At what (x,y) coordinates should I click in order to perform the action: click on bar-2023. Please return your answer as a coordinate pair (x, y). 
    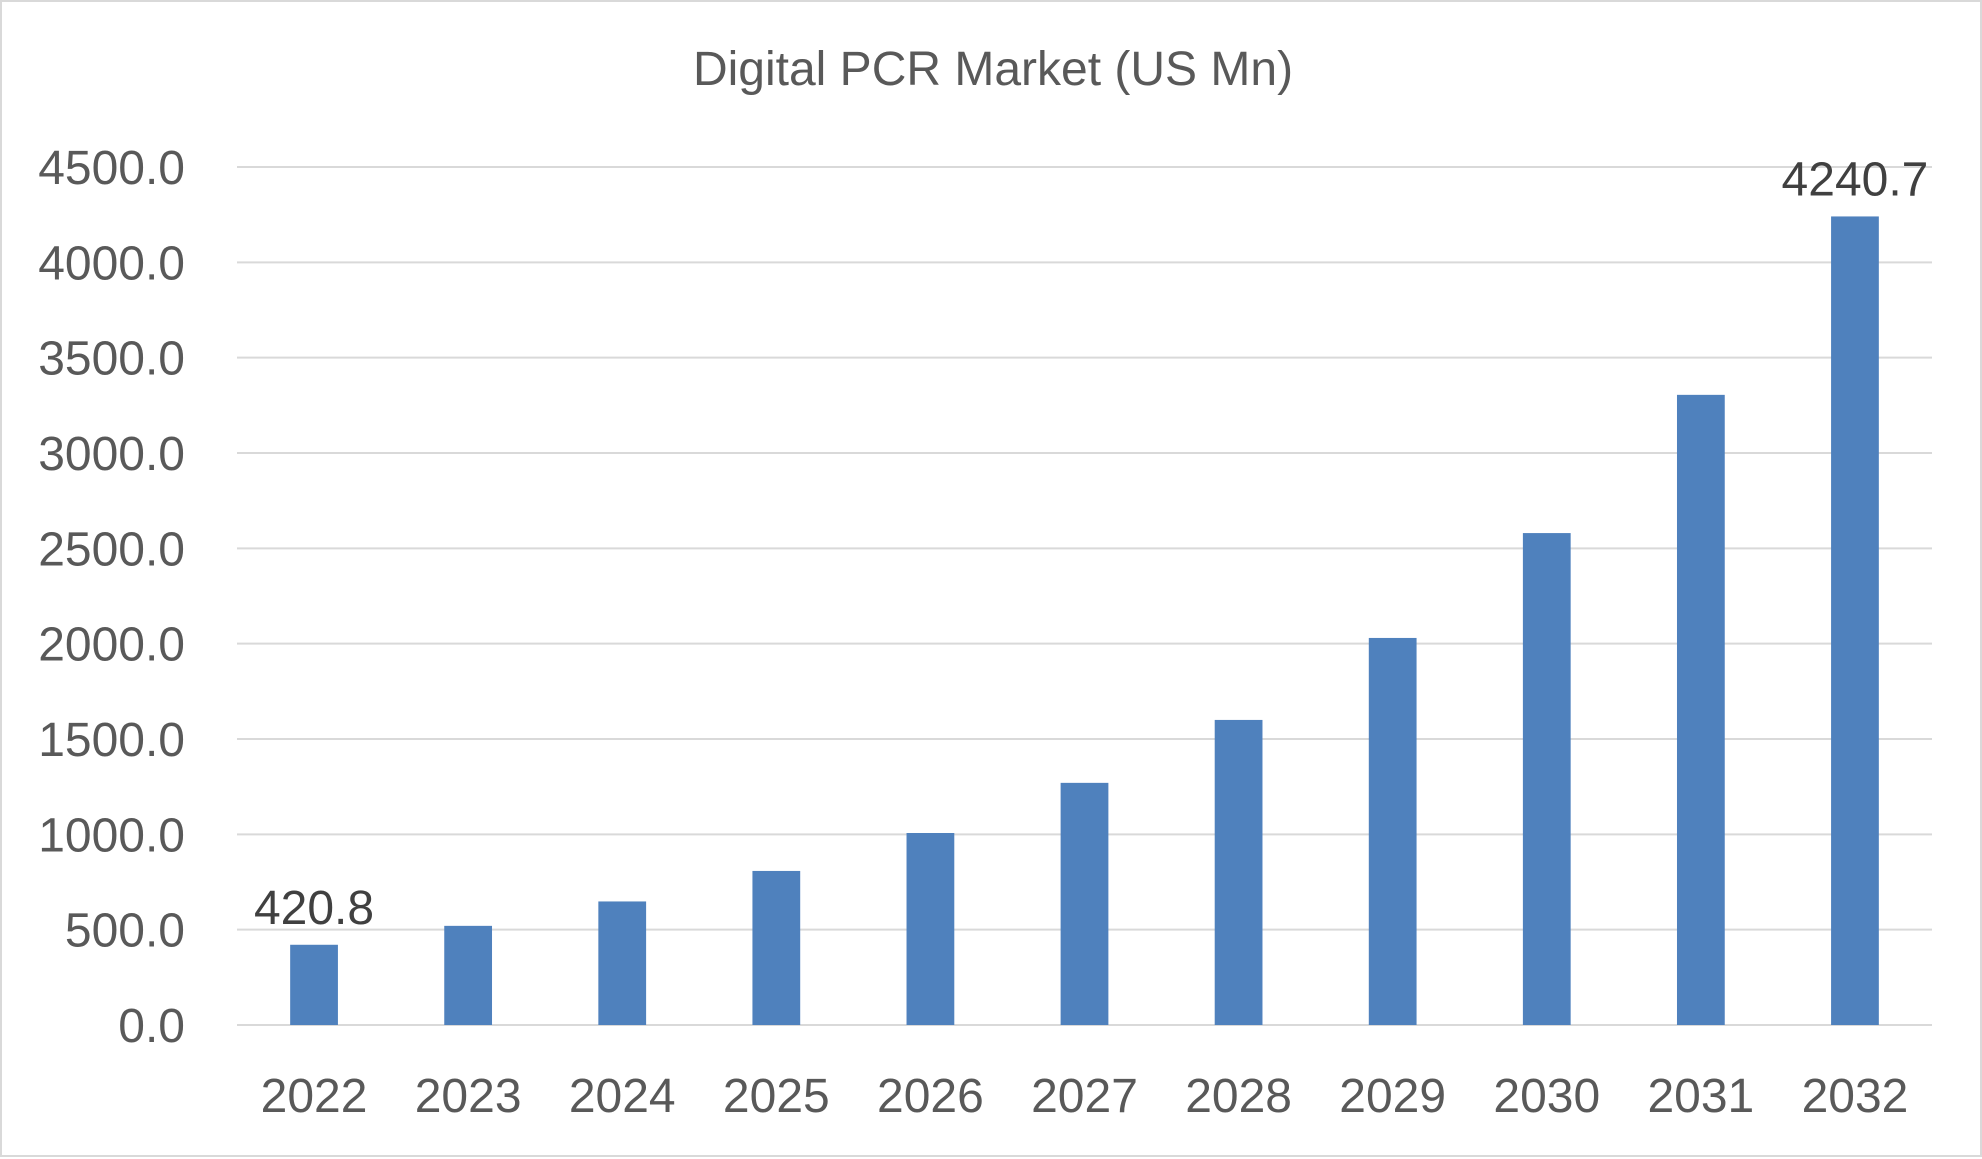
    Looking at the image, I should click on (468, 975).